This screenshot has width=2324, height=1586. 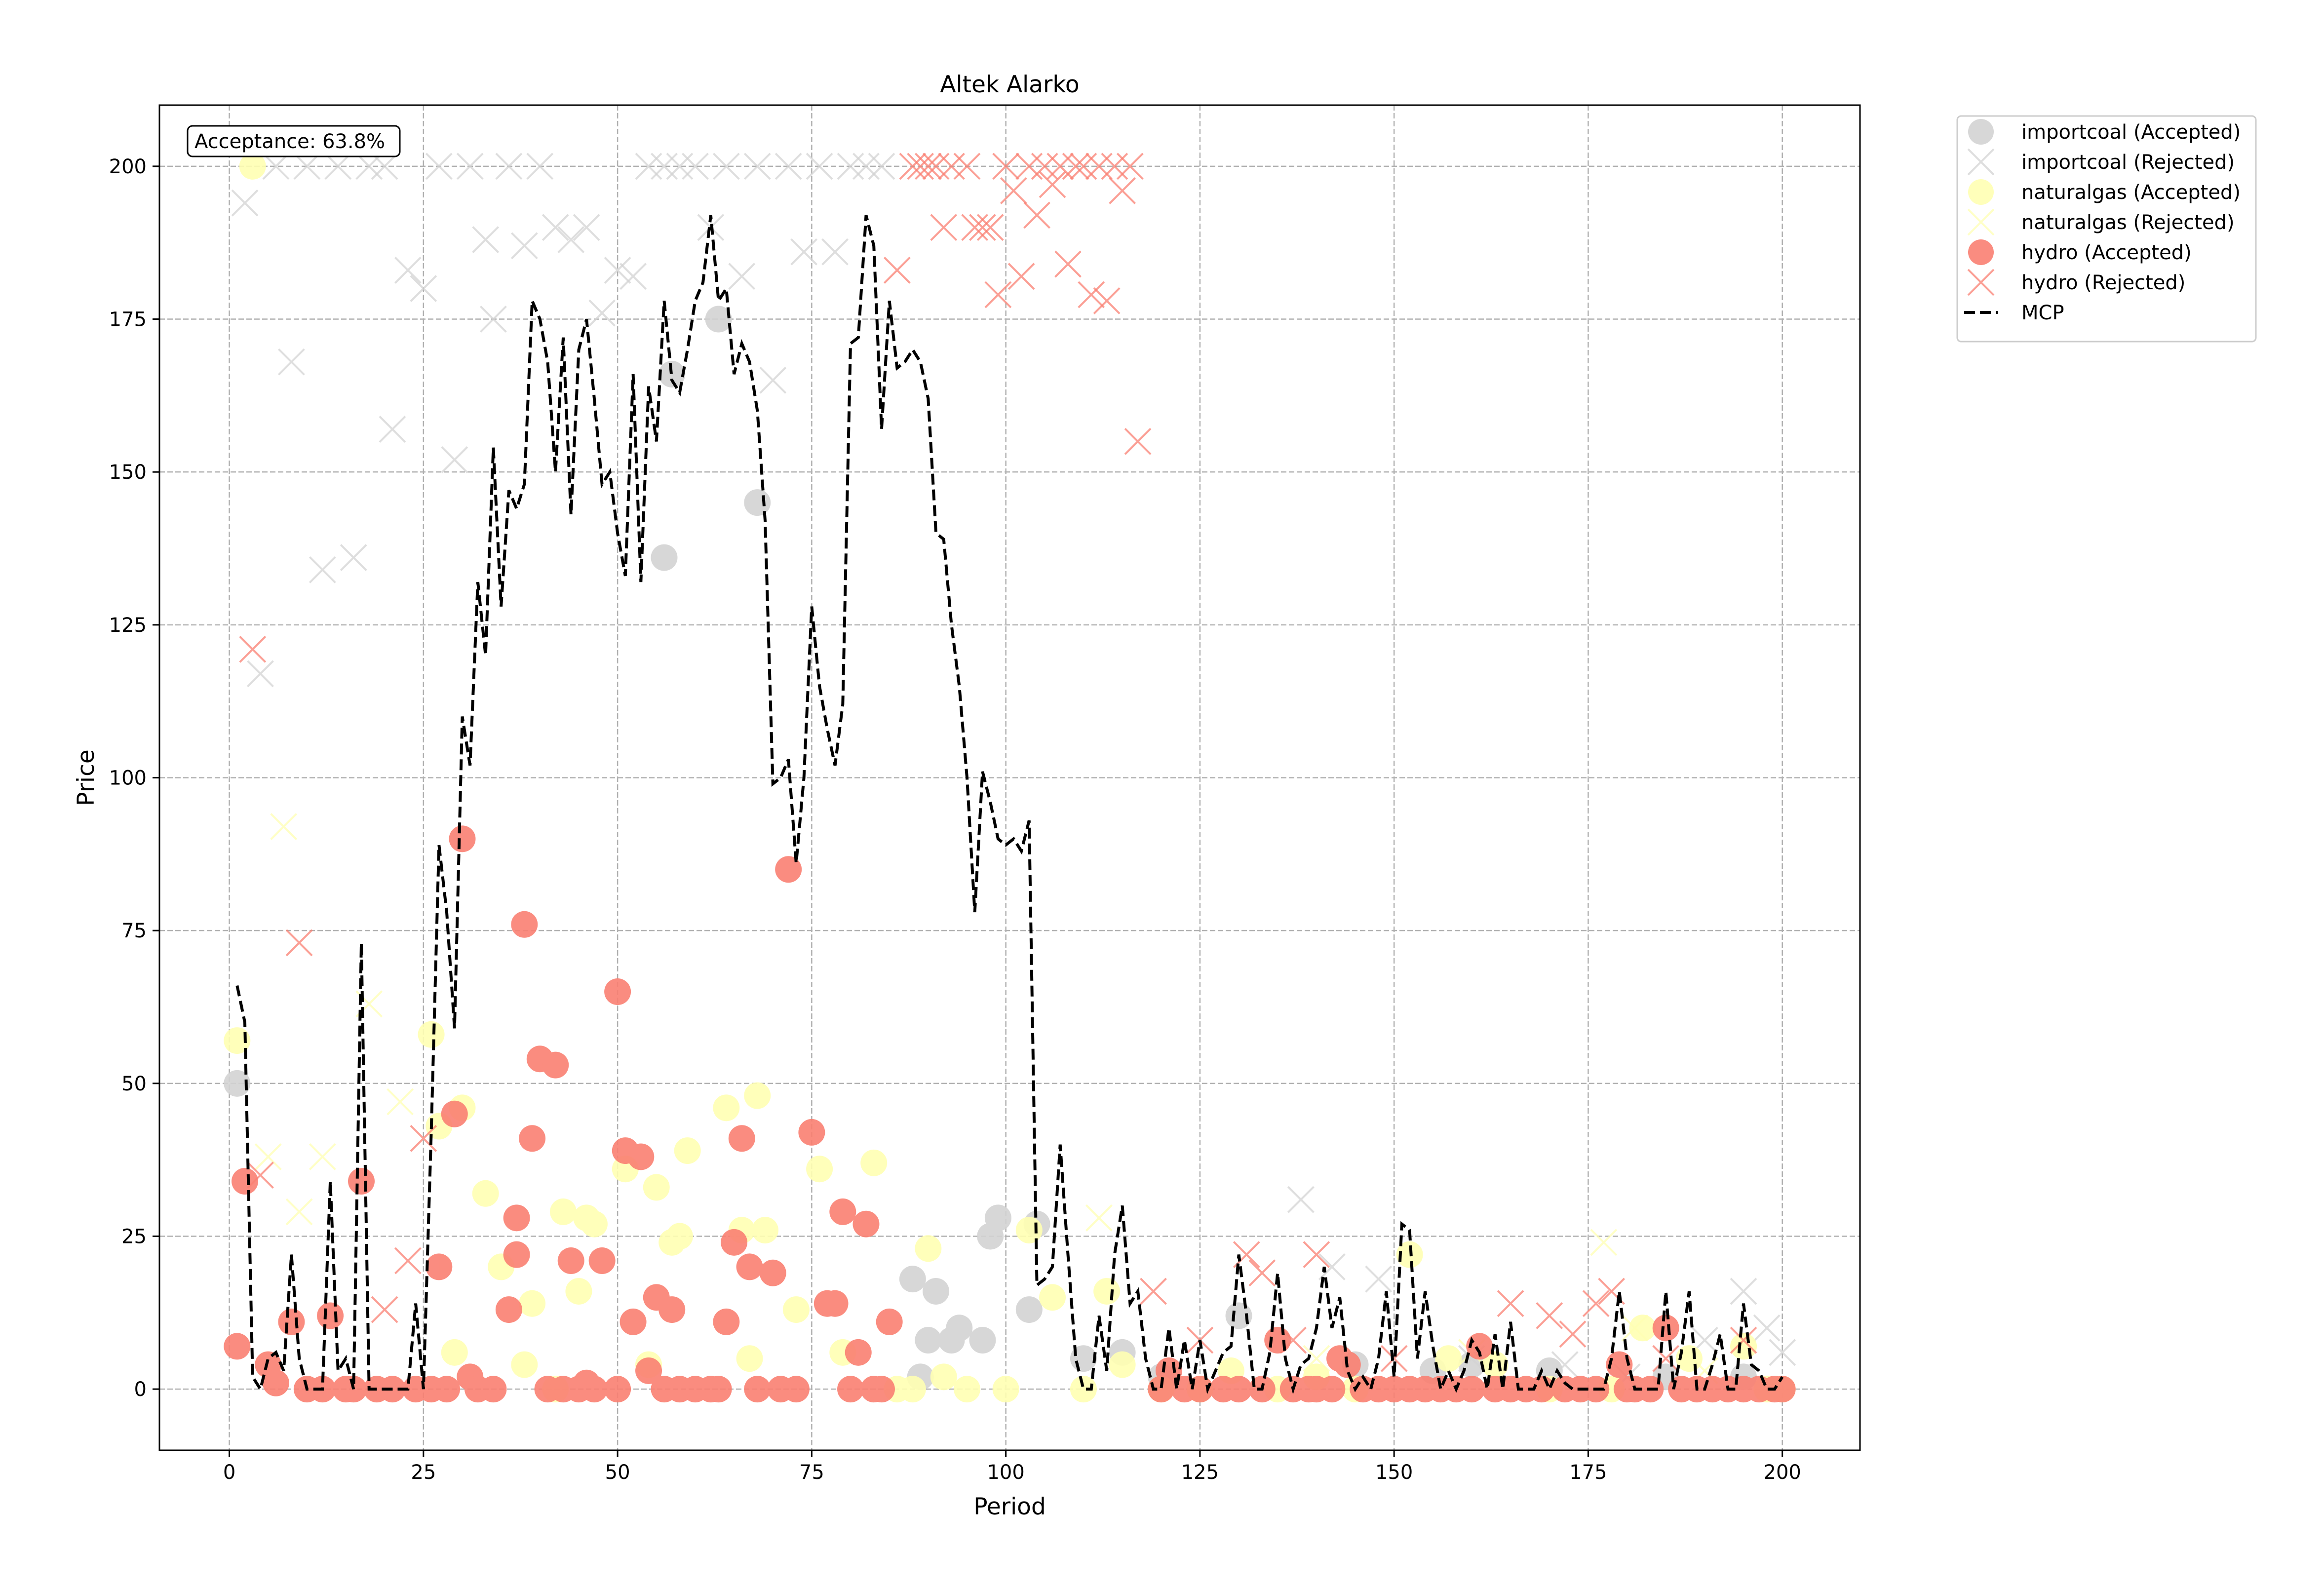 I want to click on x-tick-label: 50, so click(x=617, y=1472).